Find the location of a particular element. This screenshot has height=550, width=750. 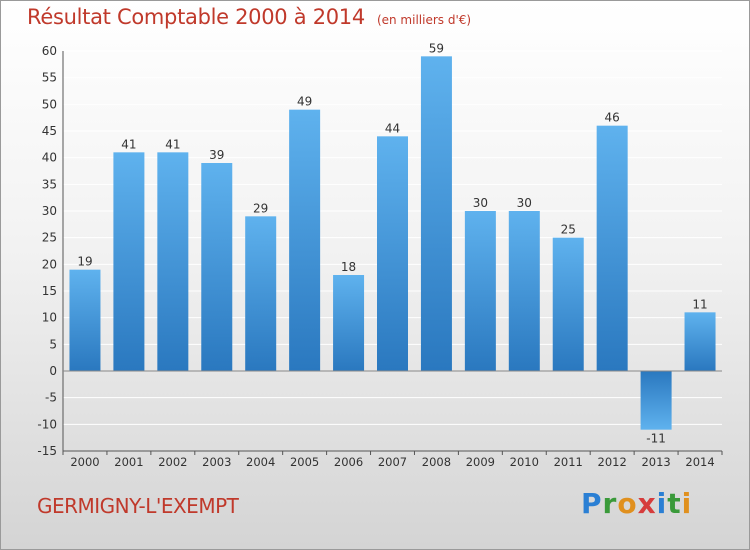

y-tick-label: 35 is located at coordinates (49, 184).